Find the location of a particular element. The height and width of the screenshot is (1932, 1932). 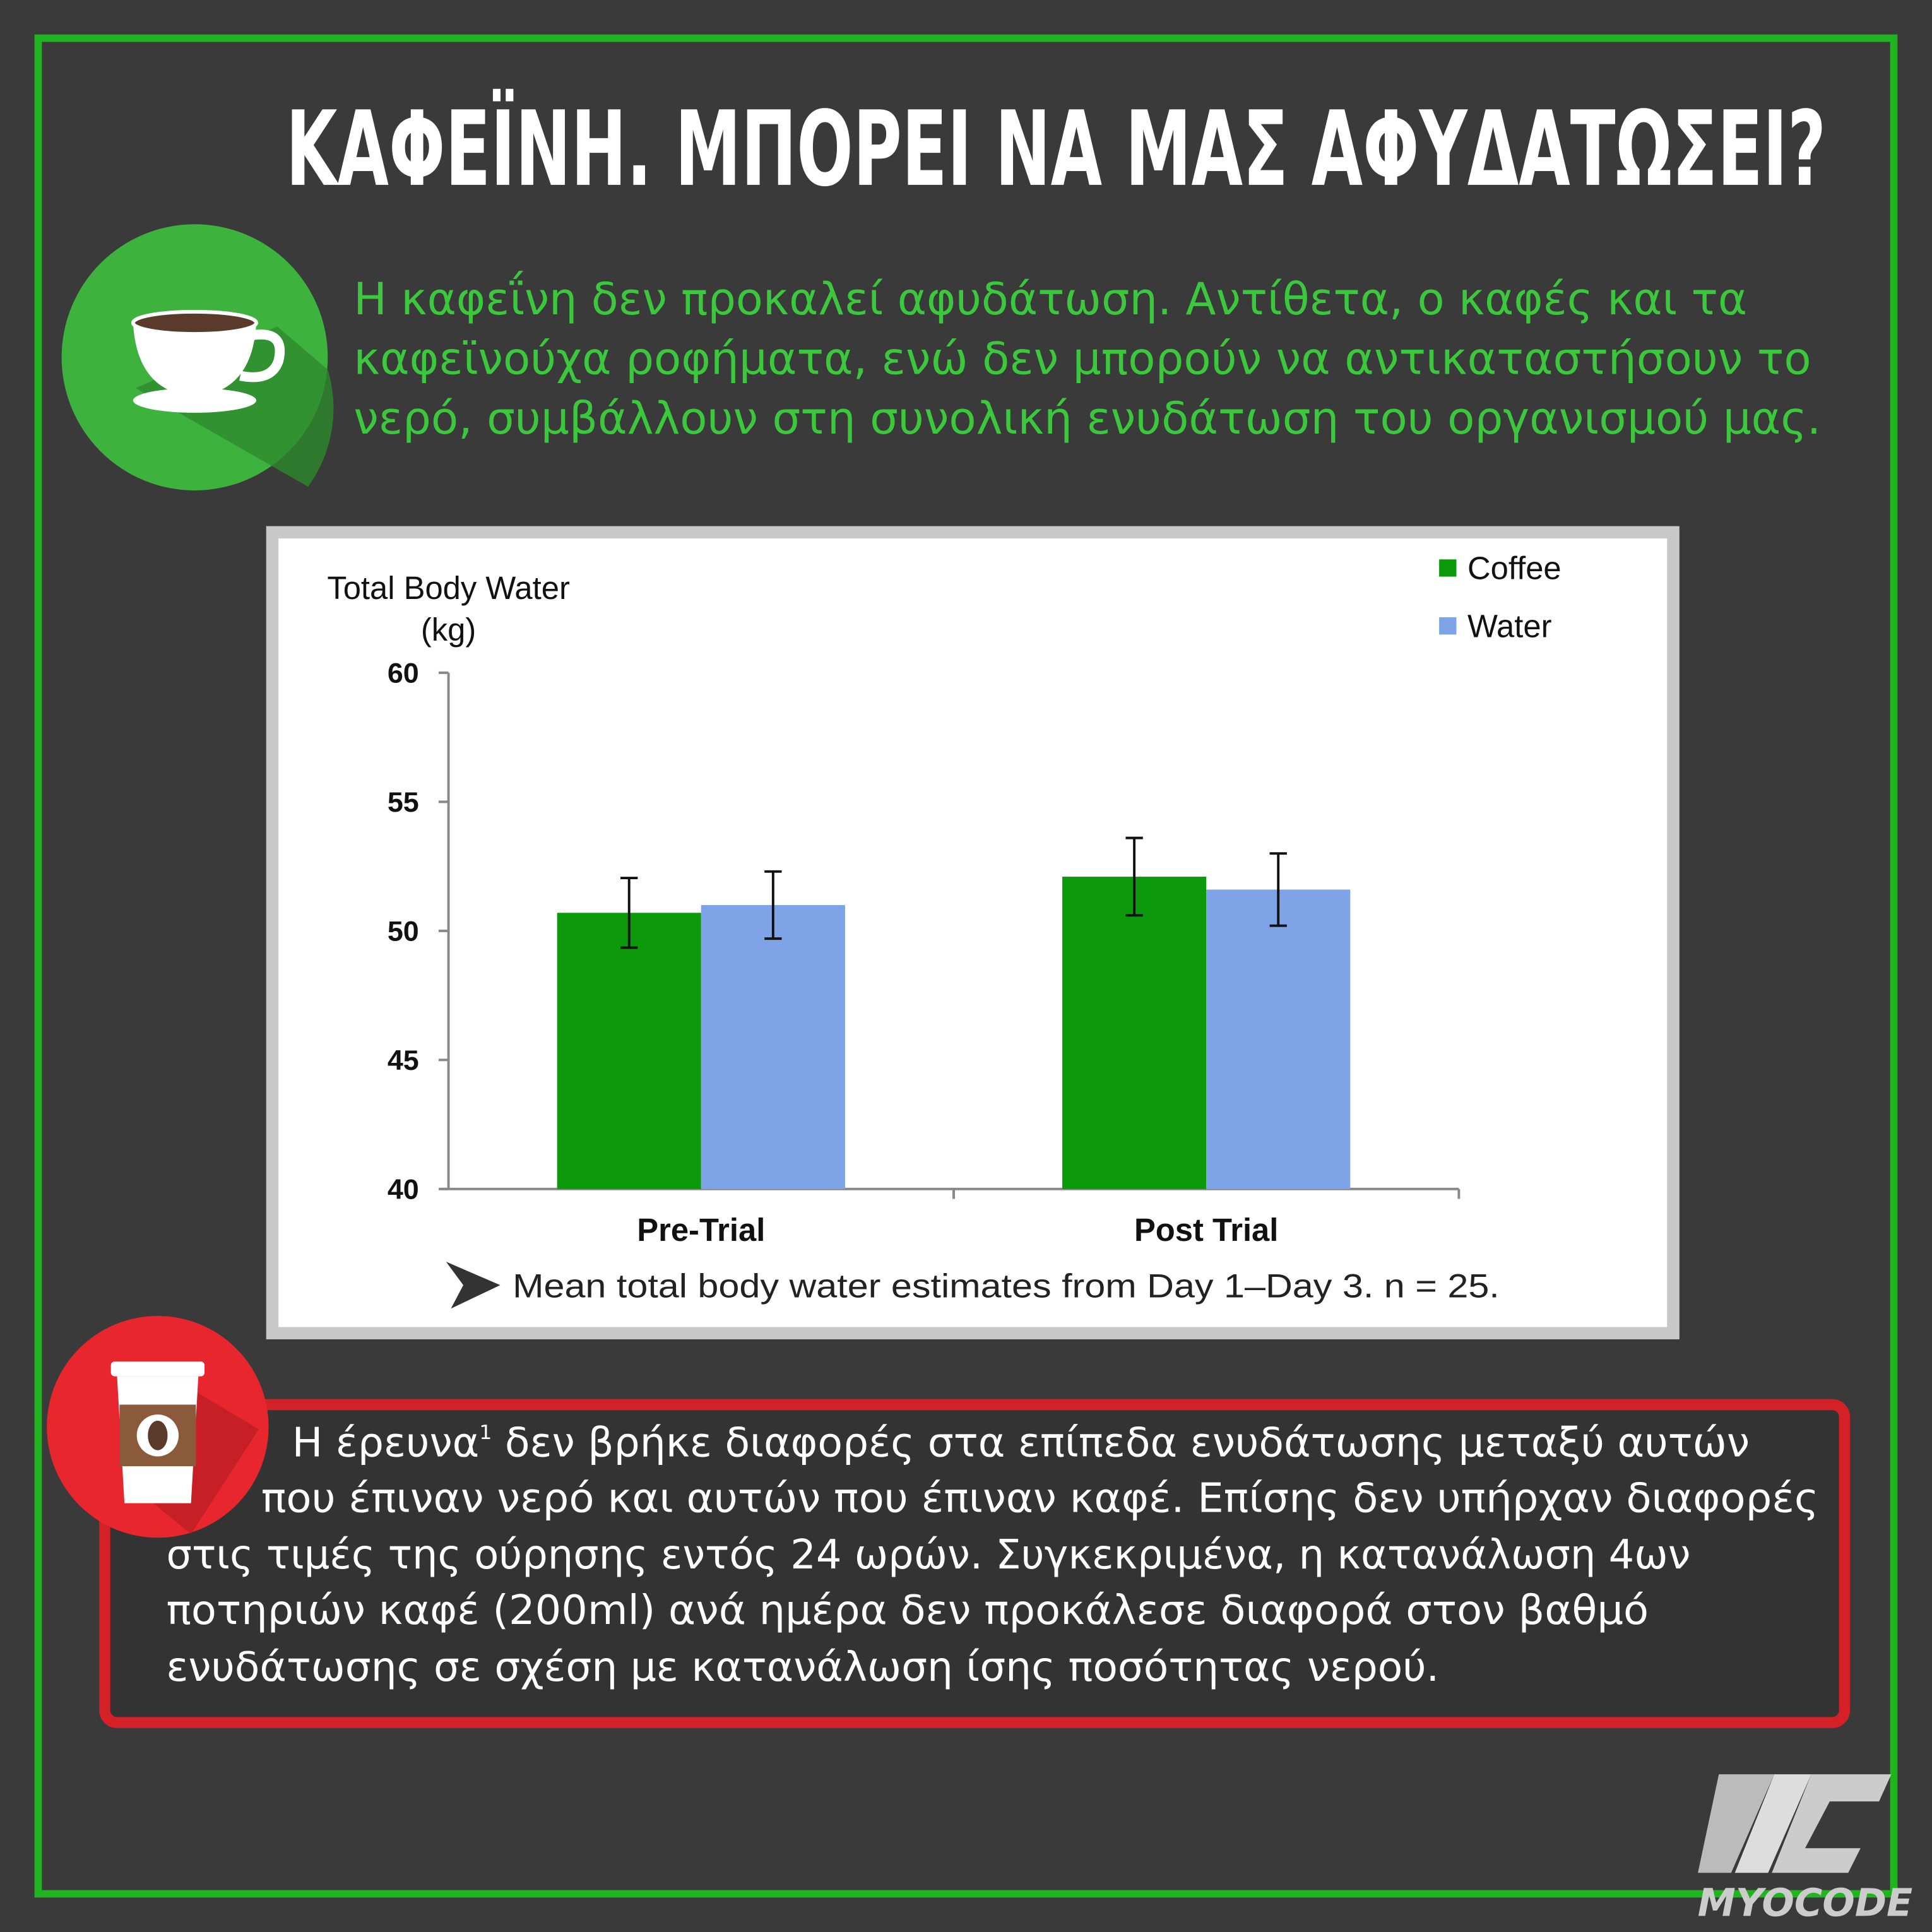

y-axis-title: (kg) is located at coordinates (449, 630).